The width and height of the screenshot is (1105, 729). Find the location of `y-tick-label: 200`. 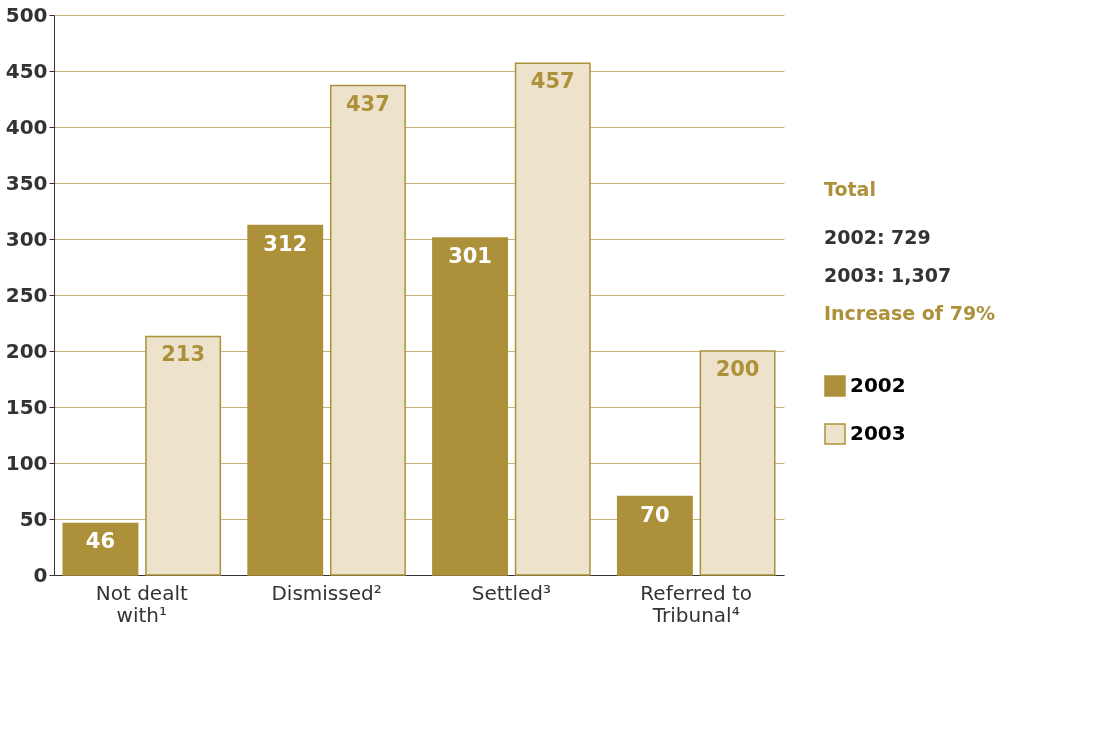

y-tick-label: 200 is located at coordinates (26, 350).